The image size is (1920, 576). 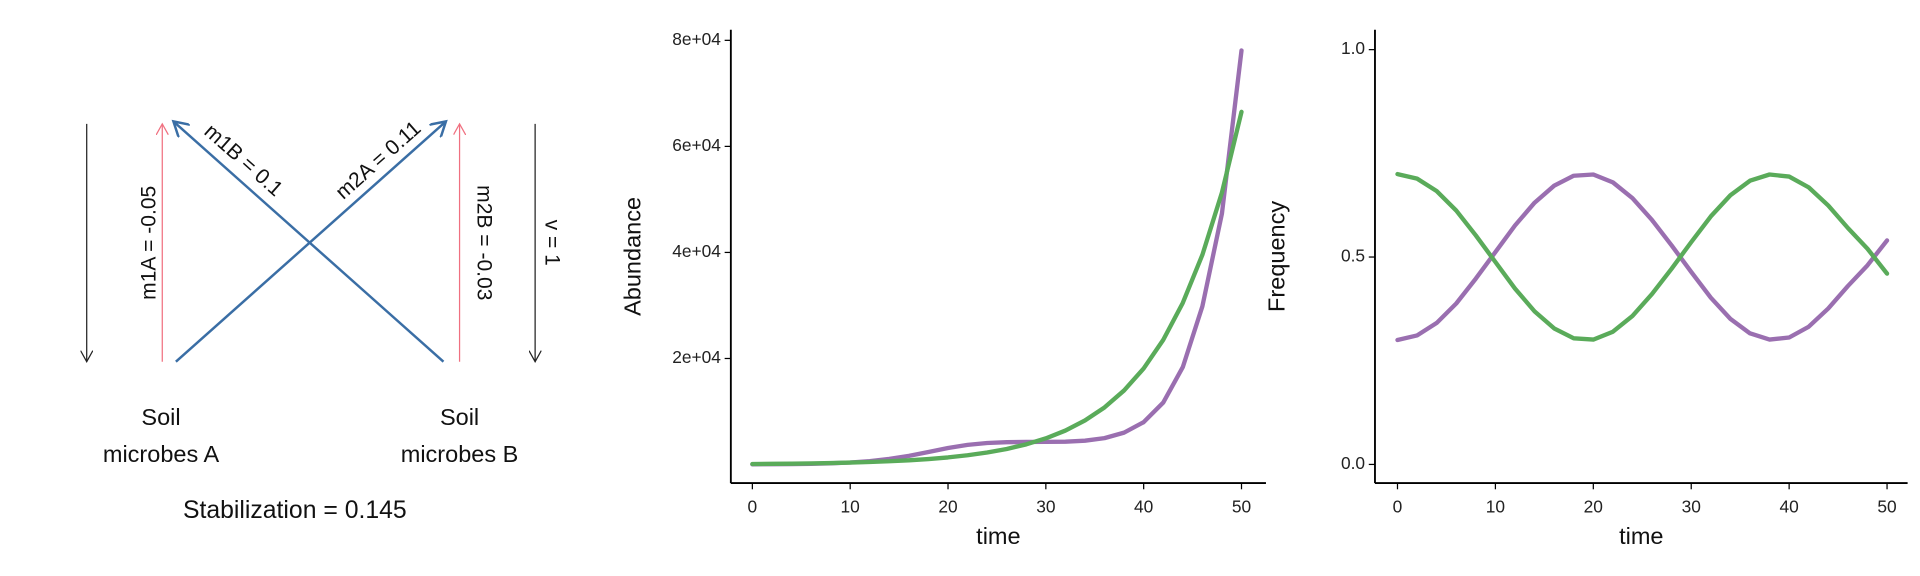 What do you see at coordinates (696, 251) in the screenshot?
I see `y-tick-label: 4e+04` at bounding box center [696, 251].